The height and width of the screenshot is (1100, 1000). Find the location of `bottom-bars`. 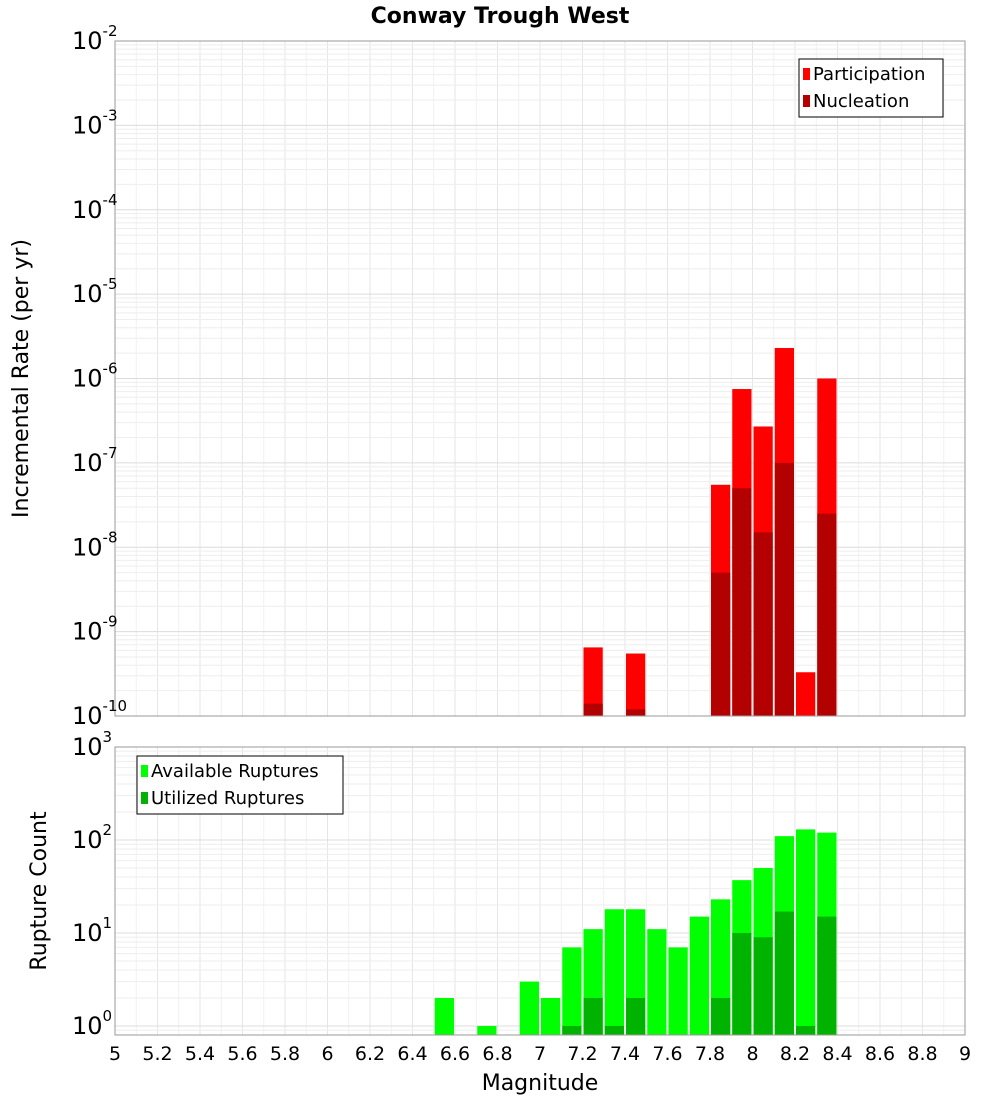

bottom-bars is located at coordinates (635, 932).